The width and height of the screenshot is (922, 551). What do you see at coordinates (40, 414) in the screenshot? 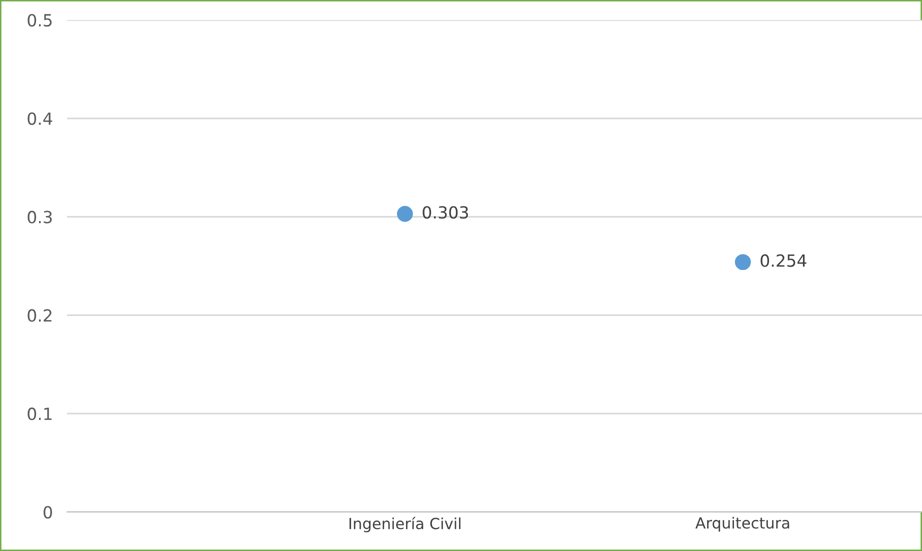
I see `y-tick-label: 0.1` at bounding box center [40, 414].